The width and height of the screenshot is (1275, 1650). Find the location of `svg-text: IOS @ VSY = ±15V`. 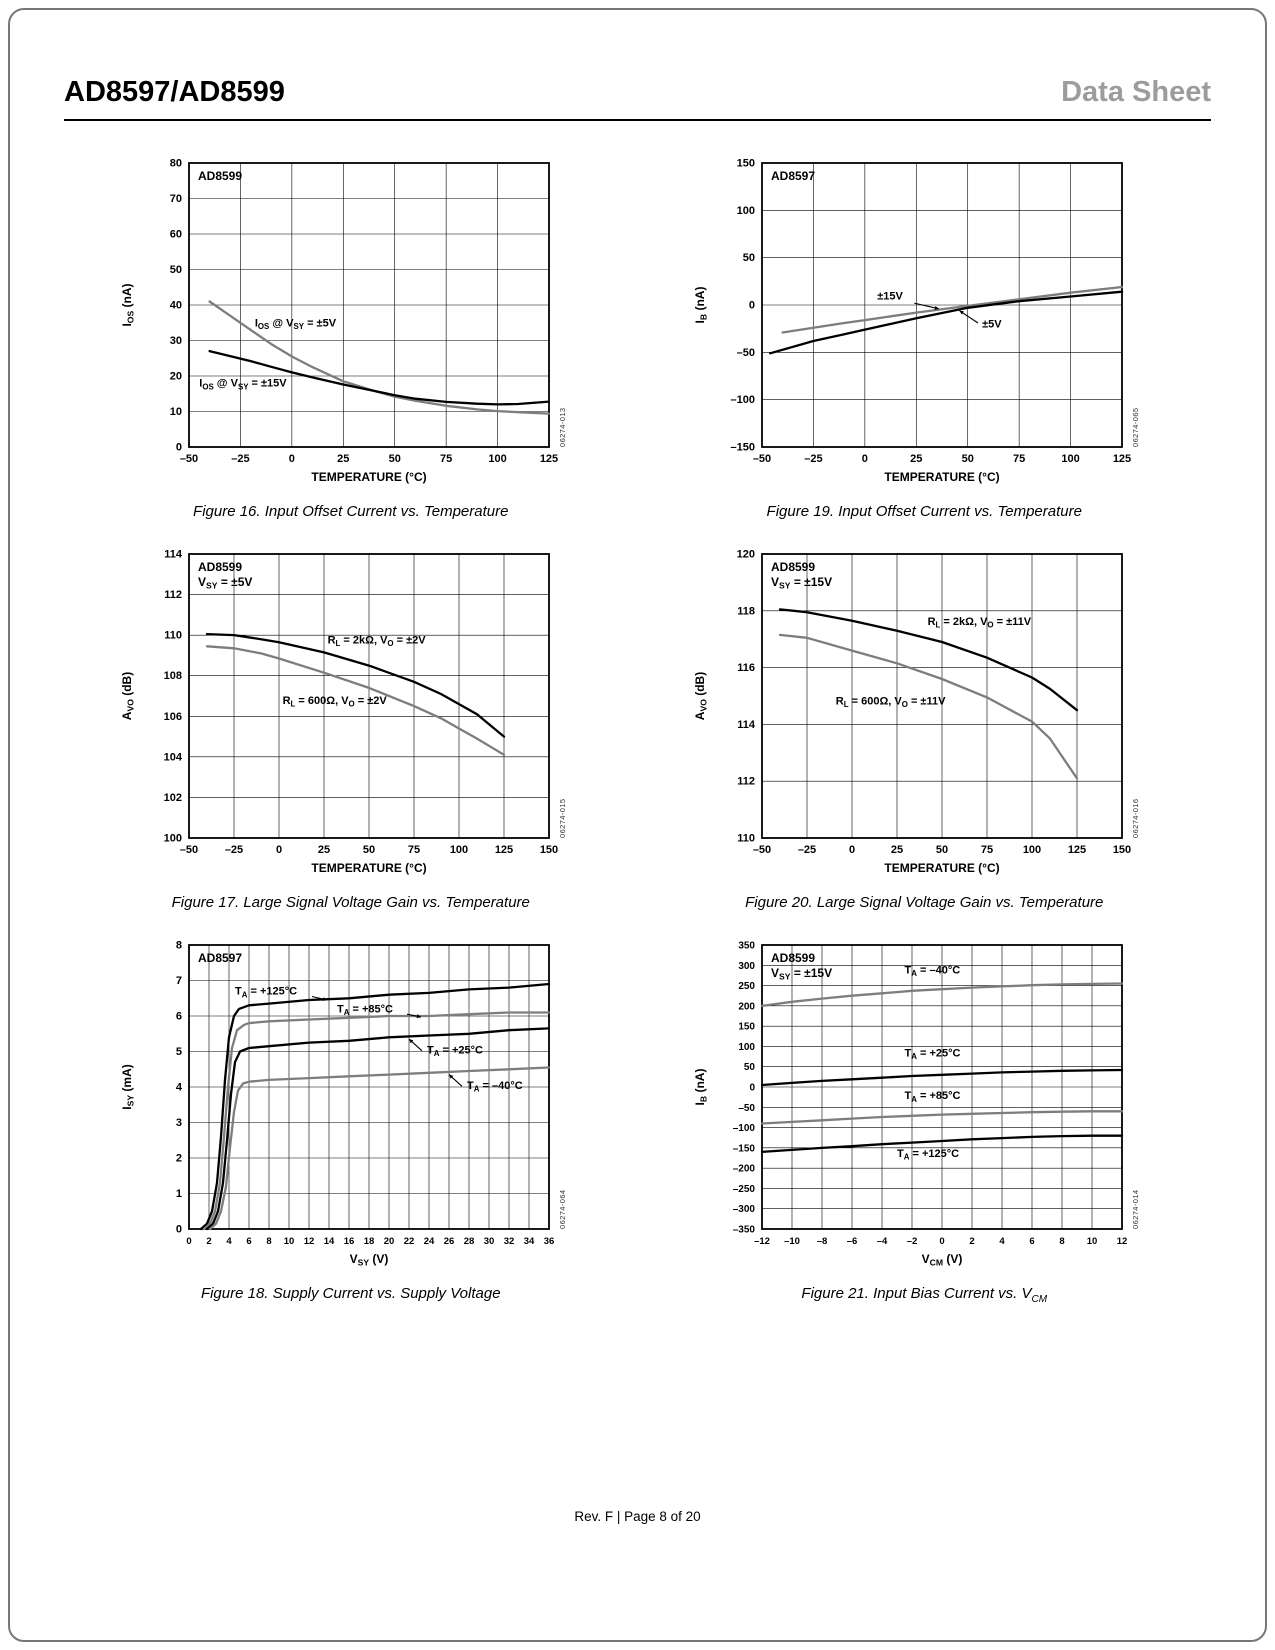

svg-text: IOS @ VSY = ±15V is located at coordinates (243, 385).